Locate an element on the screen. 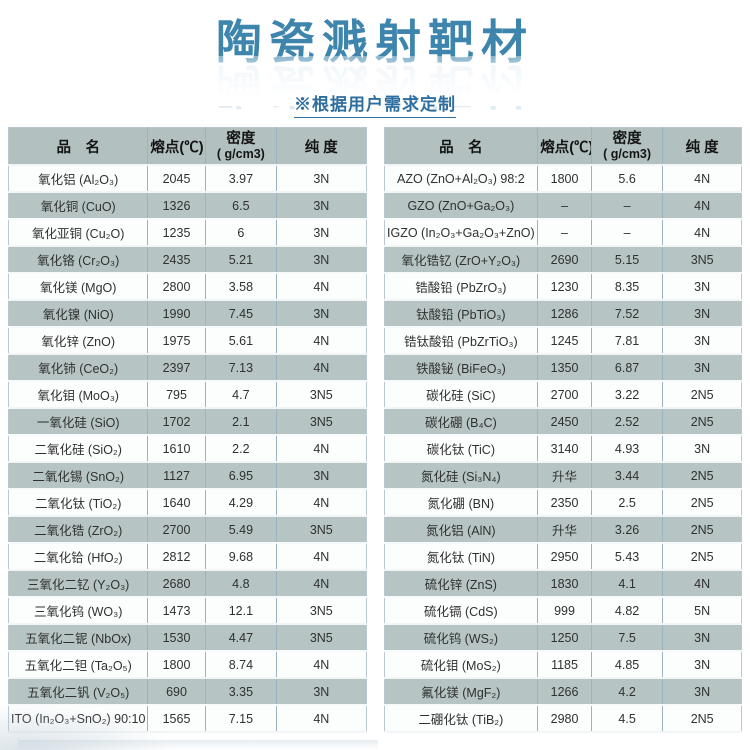 Image resolution: width=750 pixels, height=750 pixels. table-row: AZO (ZnO+Al₂O₃) 98:2 1800 5.6 4N is located at coordinates (563, 179).